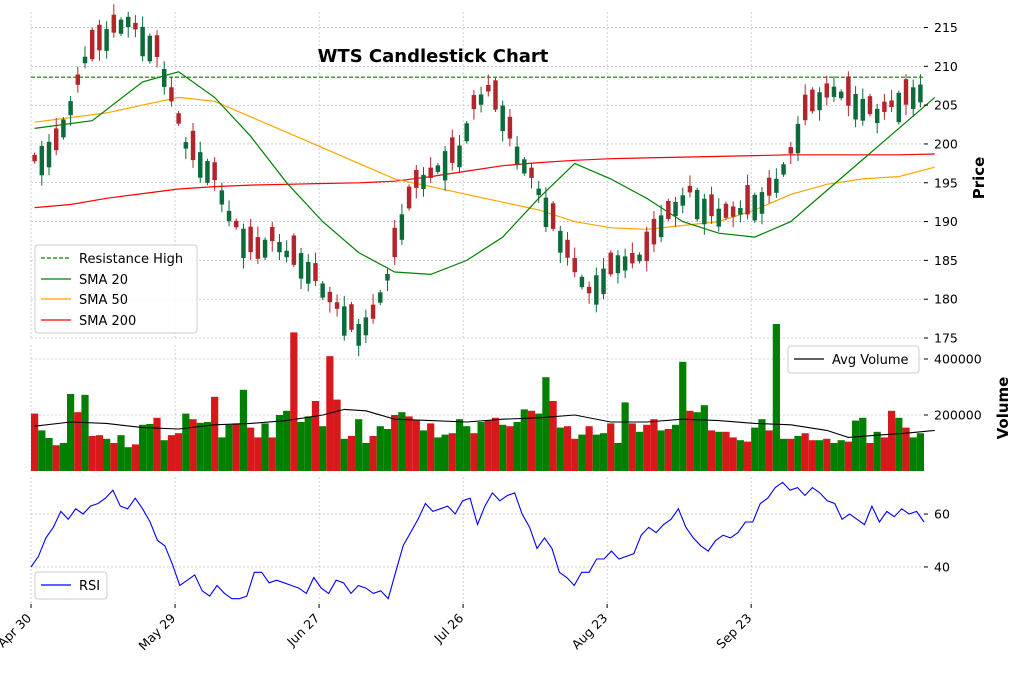 This screenshot has height=675, width=1022. I want to click on price-tick-label: 185, so click(946, 260).